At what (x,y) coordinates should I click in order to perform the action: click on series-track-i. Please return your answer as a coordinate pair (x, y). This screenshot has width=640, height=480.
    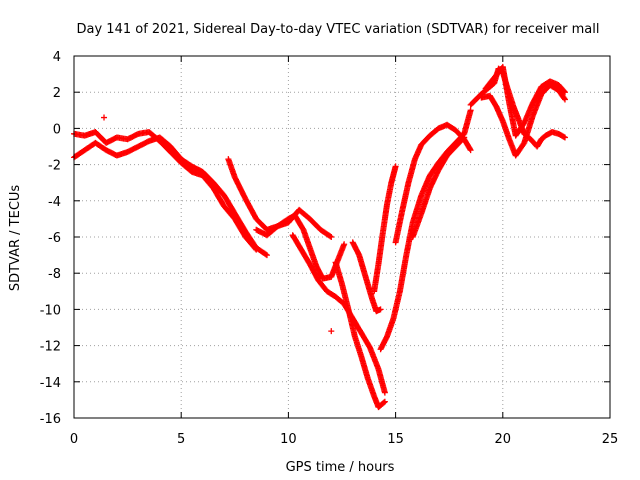
    Looking at the image, I should click on (425, 230).